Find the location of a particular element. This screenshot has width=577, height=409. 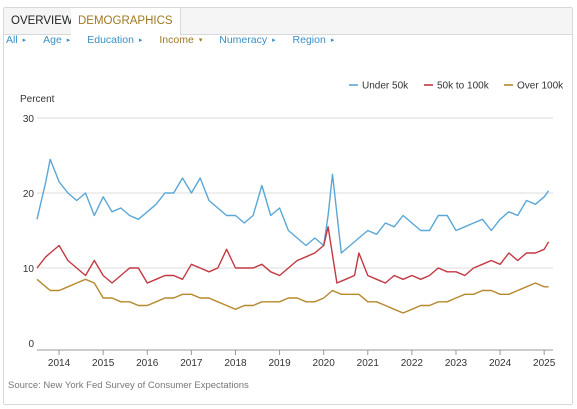

legend-label: Over 100k is located at coordinates (540, 86).